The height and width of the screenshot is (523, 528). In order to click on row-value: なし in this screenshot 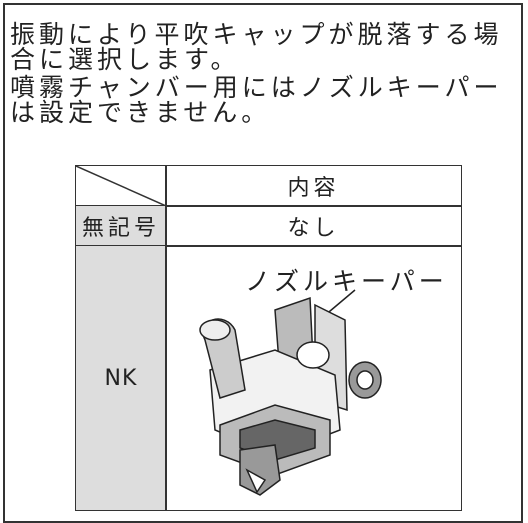, I will do `click(313, 226)`.